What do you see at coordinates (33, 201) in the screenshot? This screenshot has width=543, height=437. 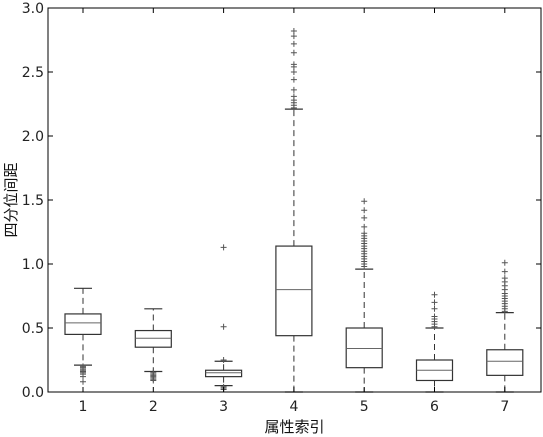 I see `y-tick-label: 1.5` at bounding box center [33, 201].